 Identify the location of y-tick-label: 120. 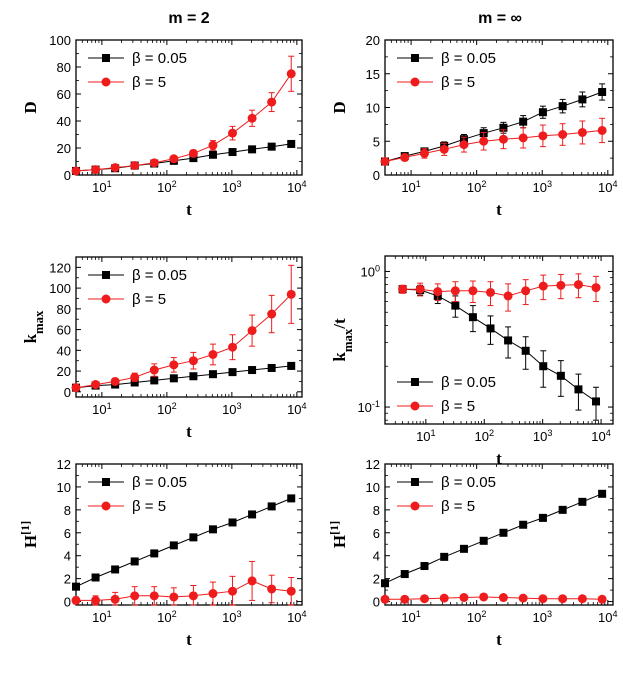
(60, 267).